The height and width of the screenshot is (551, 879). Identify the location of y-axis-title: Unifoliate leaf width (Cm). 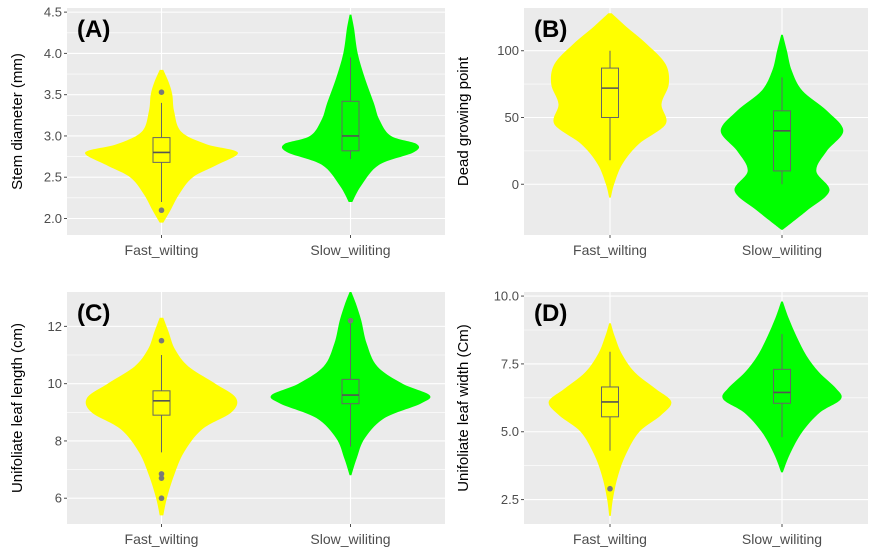
(463, 408).